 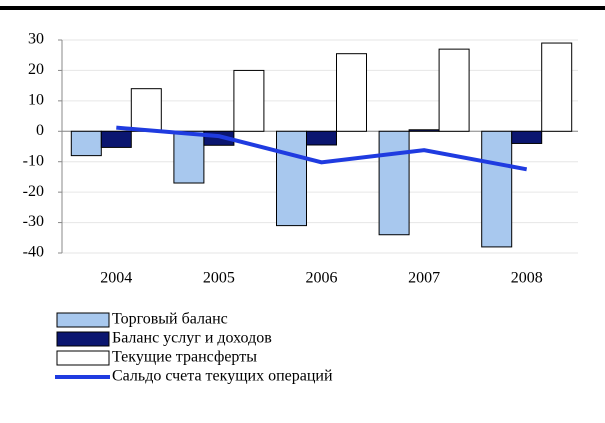 What do you see at coordinates (33, 160) in the screenshot?
I see `y-tick-label: -10` at bounding box center [33, 160].